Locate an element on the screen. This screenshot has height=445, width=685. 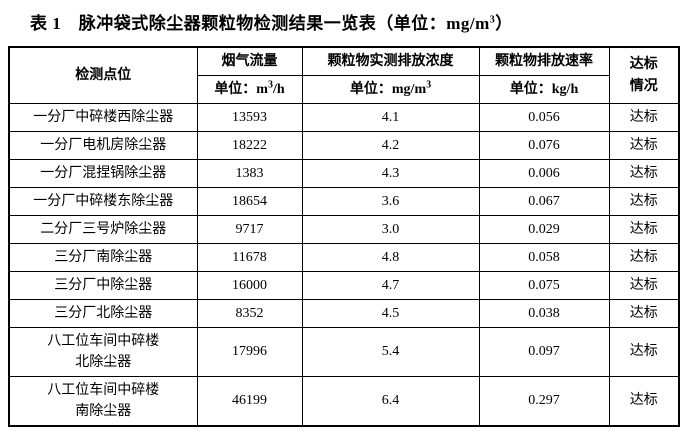
rate-cell: 0.097 is located at coordinates (544, 352).